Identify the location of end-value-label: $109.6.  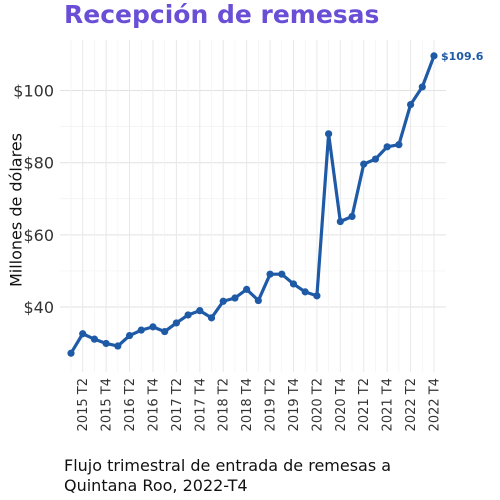
(462, 56).